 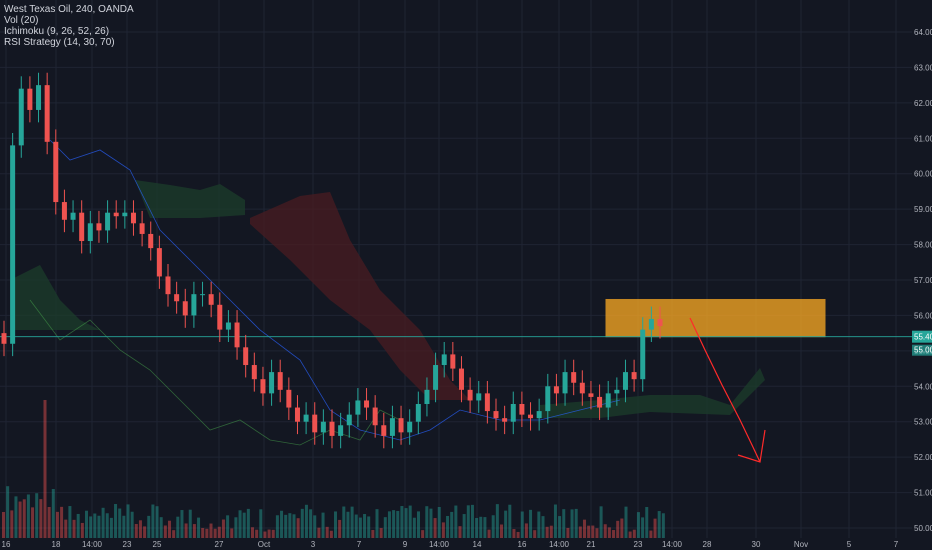 I want to click on current-price-sub-box, so click(x=922, y=350).